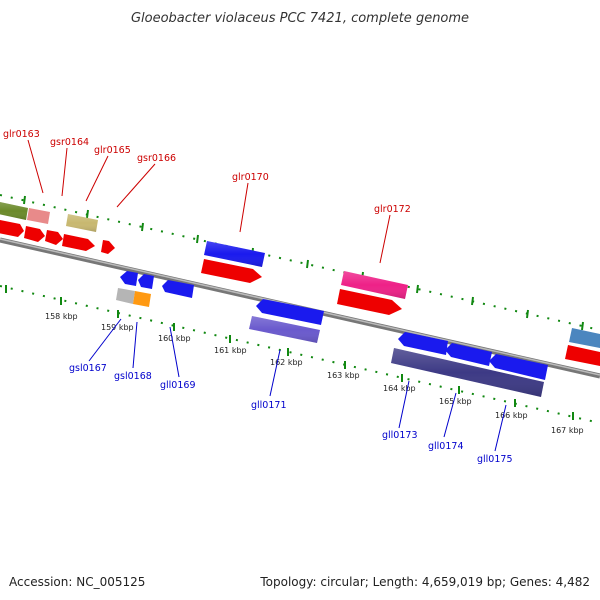 The image size is (600, 600). What do you see at coordinates (146, 281) in the screenshot?
I see `gene-gsl0168-blue` at bounding box center [146, 281].